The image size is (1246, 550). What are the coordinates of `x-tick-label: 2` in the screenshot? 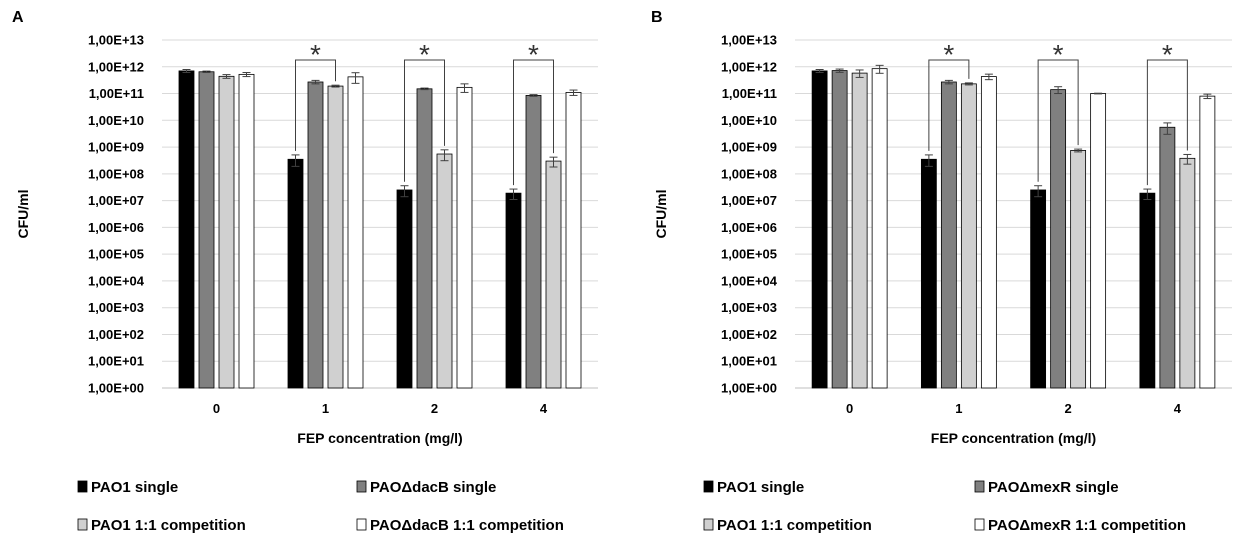 It's located at (434, 408).